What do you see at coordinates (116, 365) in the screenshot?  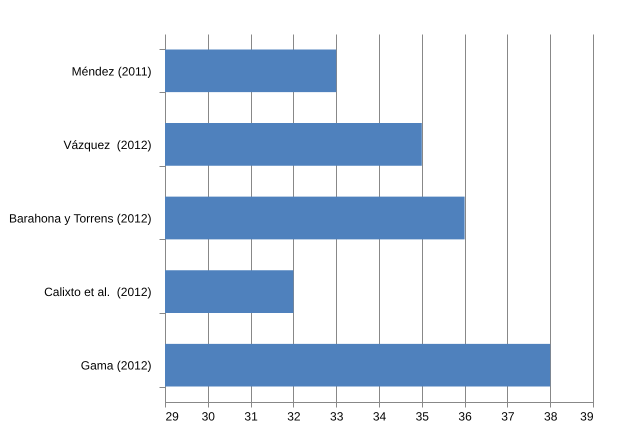 I see `y-tick-label: Gama (2012)` at bounding box center [116, 365].